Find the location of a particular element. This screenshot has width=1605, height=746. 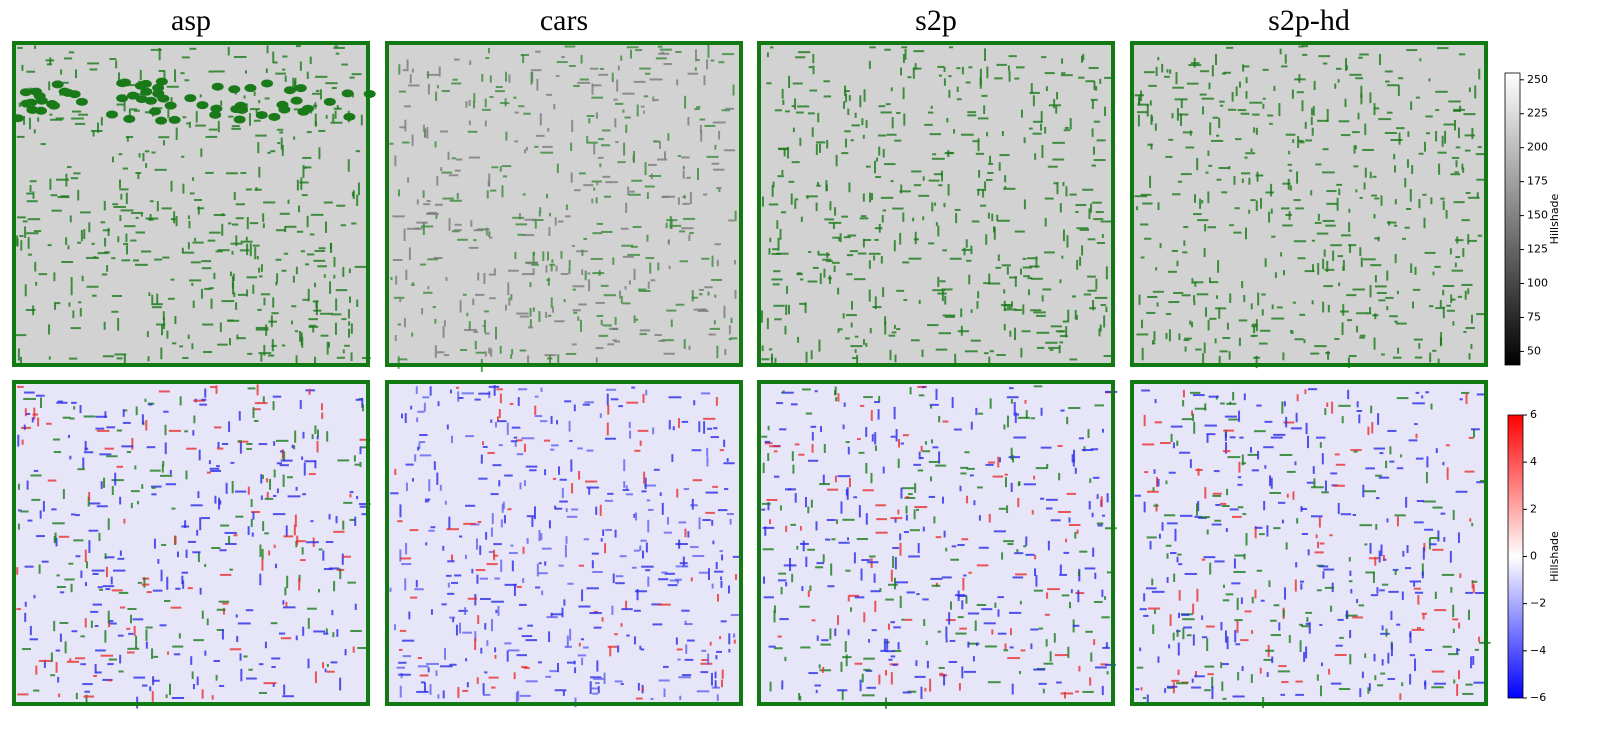

tick-label: 6 is located at coordinates (1533, 414).